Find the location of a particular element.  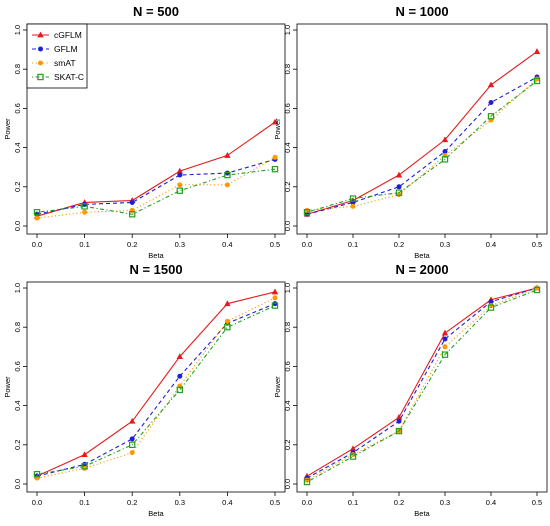

legend-marker-cgflm is located at coordinates (40, 34).